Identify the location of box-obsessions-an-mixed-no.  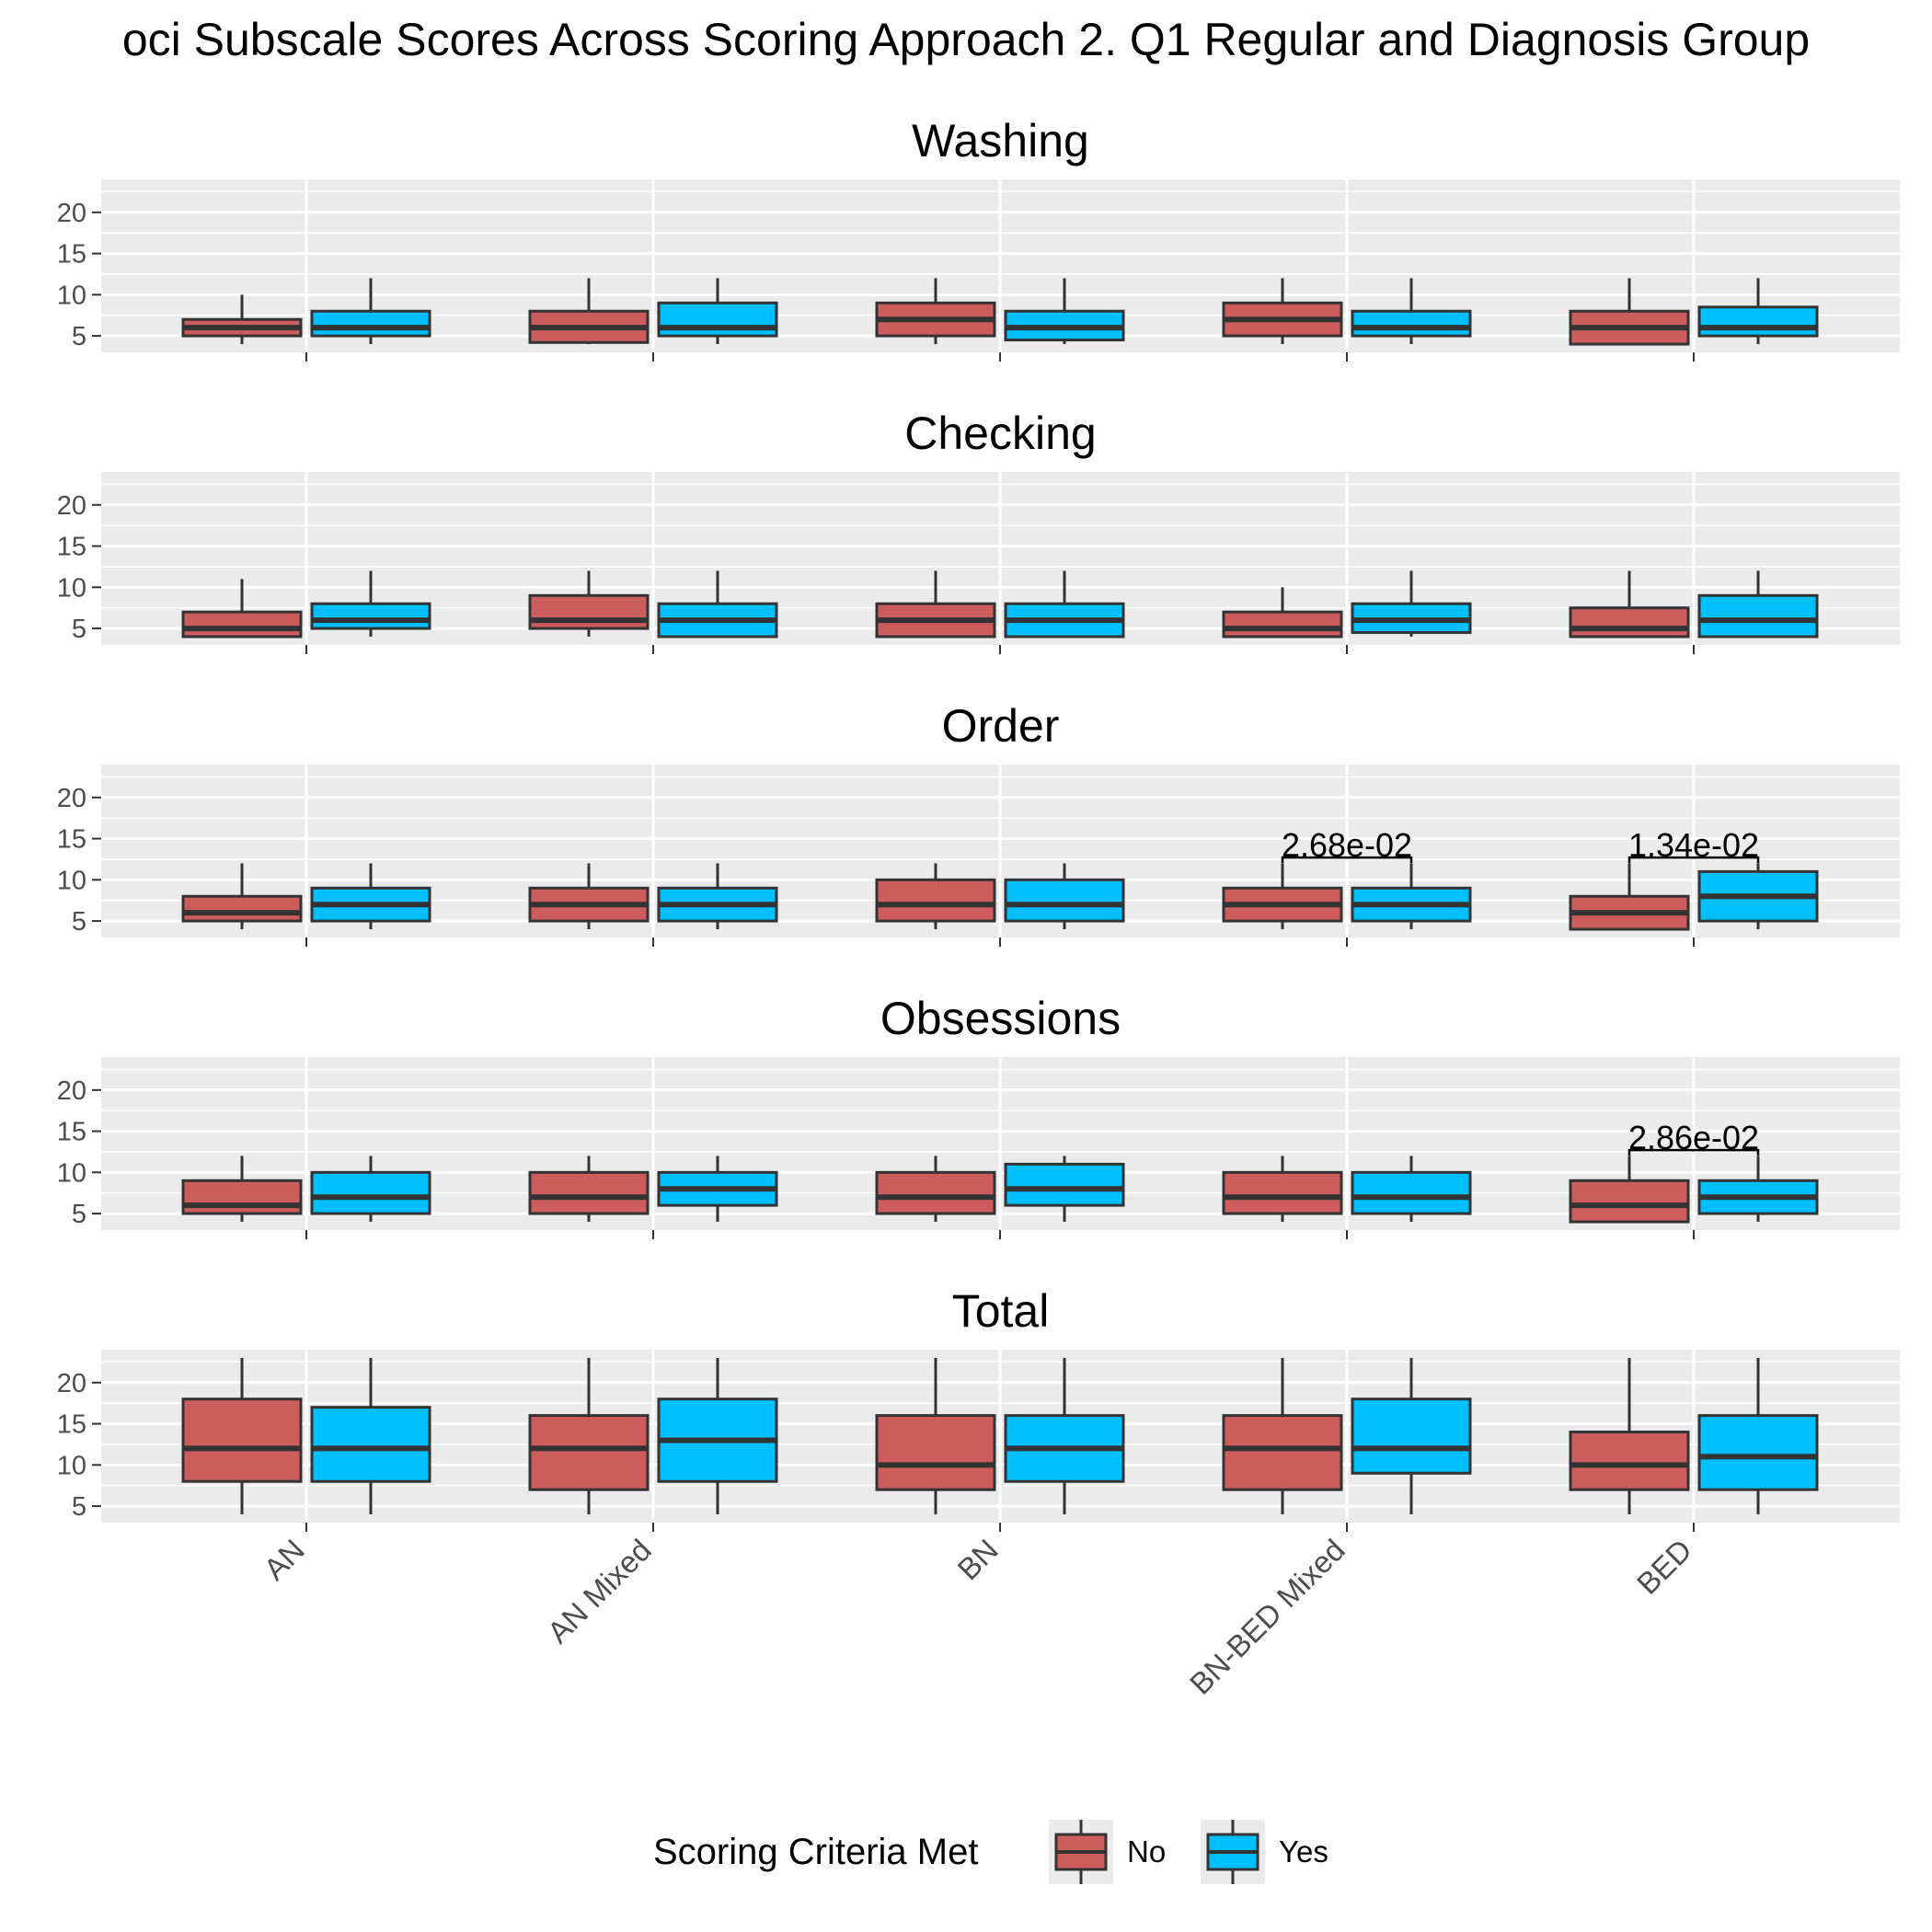
(589, 1189).